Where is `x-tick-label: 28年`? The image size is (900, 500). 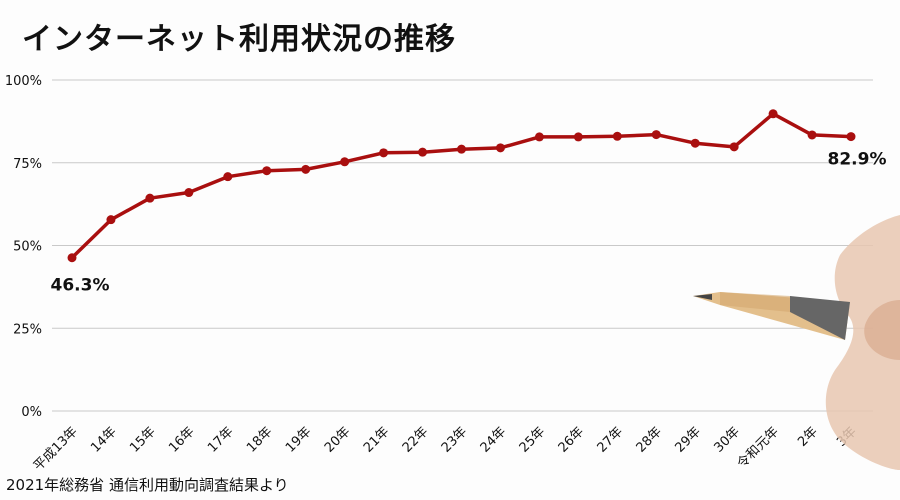
x-tick-label: 28年 is located at coordinates (649, 439).